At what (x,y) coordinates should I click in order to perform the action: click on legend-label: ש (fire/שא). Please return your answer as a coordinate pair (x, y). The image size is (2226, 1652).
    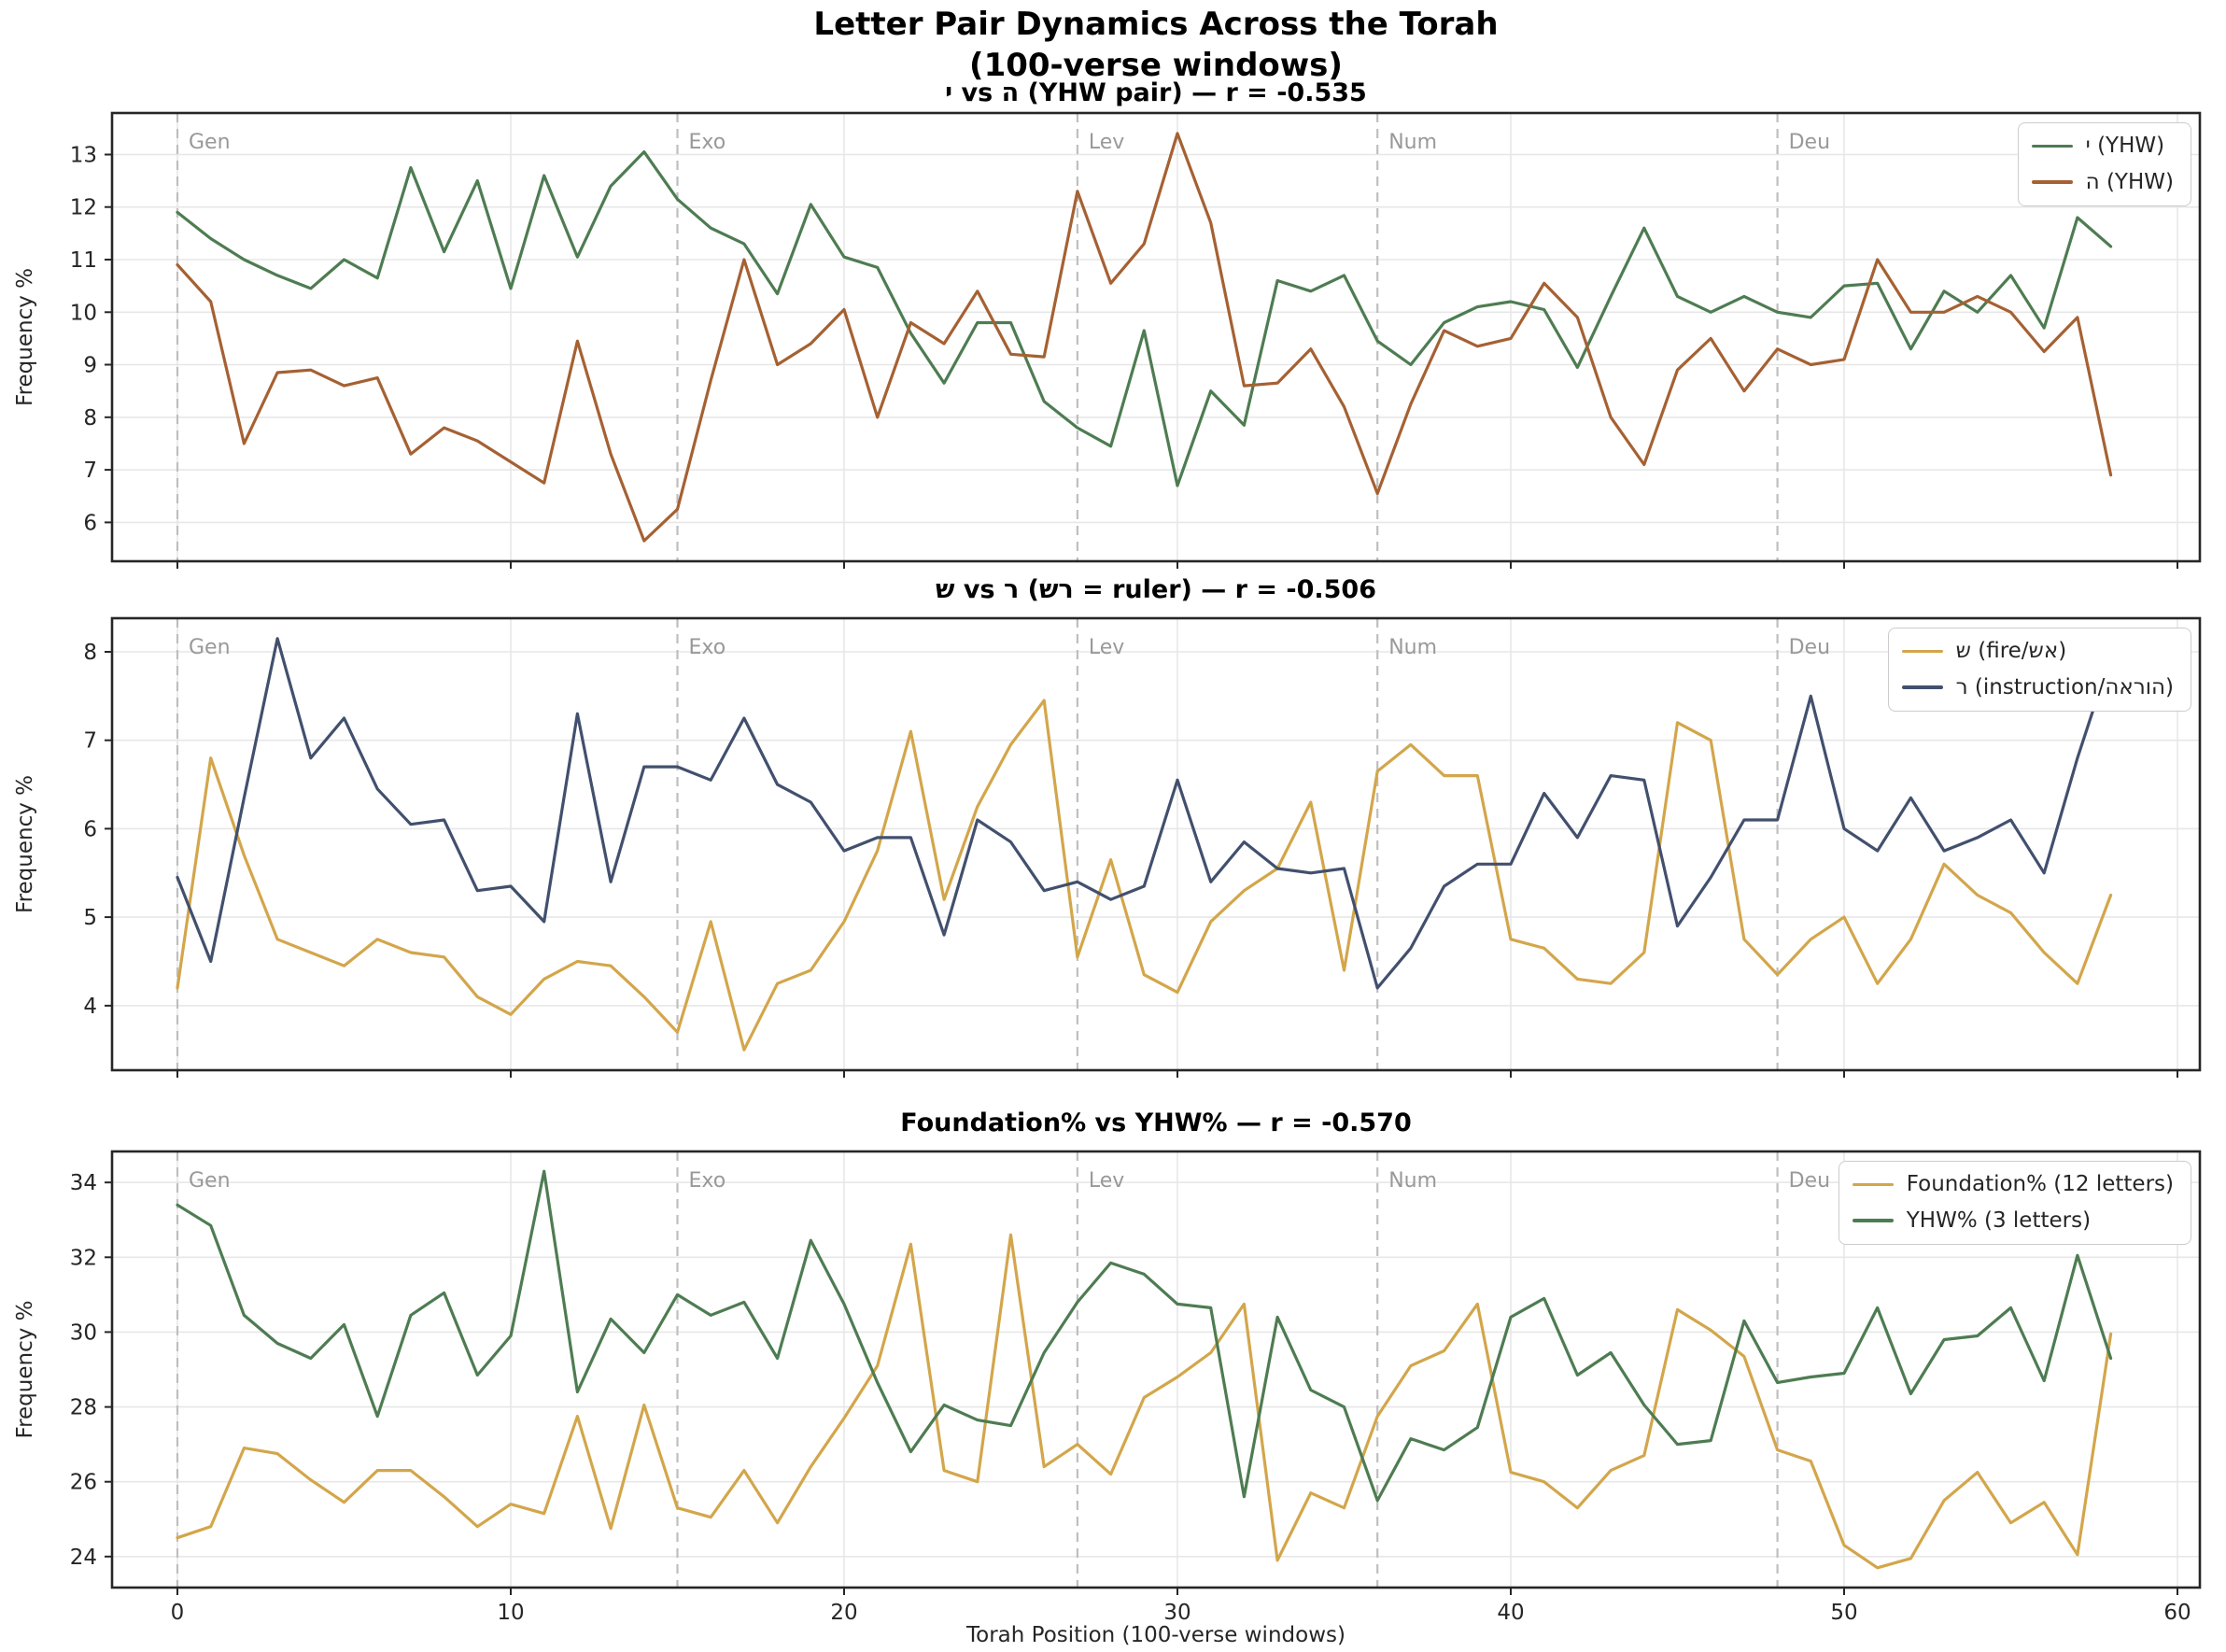
    Looking at the image, I should click on (2011, 651).